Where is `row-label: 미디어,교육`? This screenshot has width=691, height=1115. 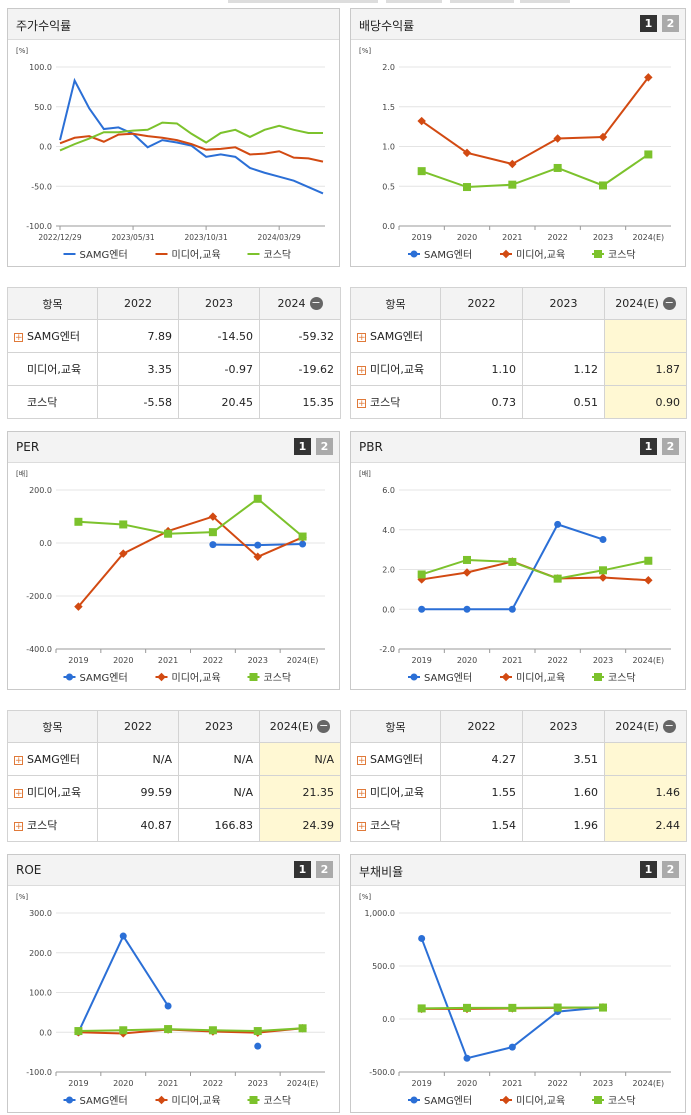 row-label: 미디어,교육 is located at coordinates (397, 792).